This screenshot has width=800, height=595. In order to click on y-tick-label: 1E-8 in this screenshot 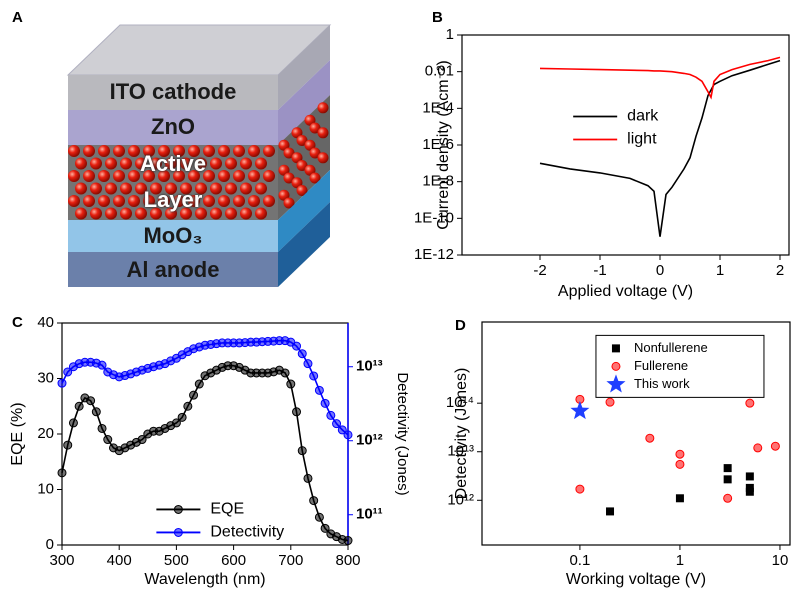, I will do `click(438, 181)`.